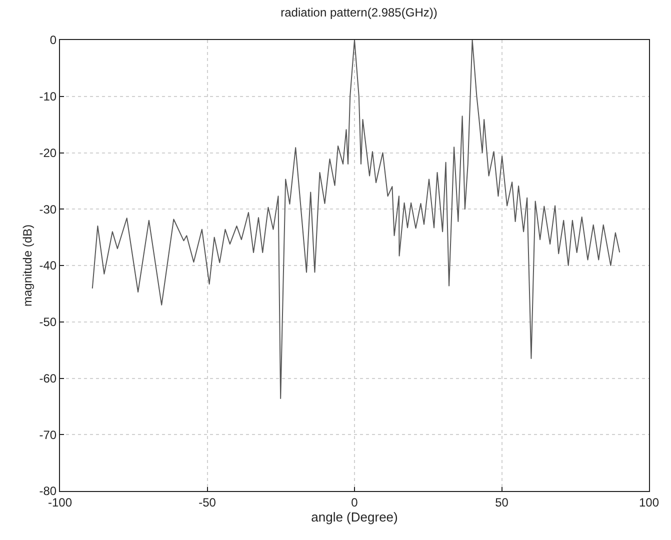  What do you see at coordinates (354, 502) in the screenshot?
I see `x-tick-label: 0` at bounding box center [354, 502].